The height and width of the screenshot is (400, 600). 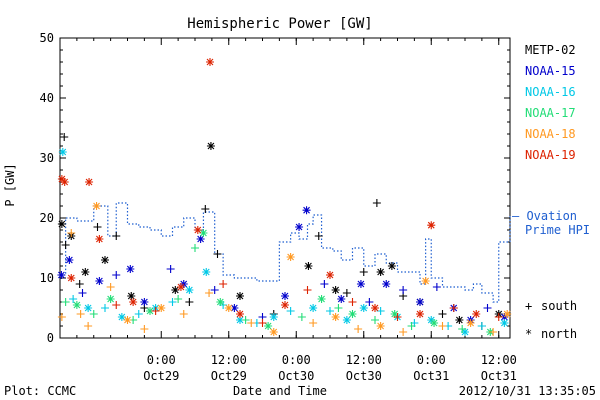 I want to click on chart-title: Hemispheric Power [GW], so click(x=279, y=24).